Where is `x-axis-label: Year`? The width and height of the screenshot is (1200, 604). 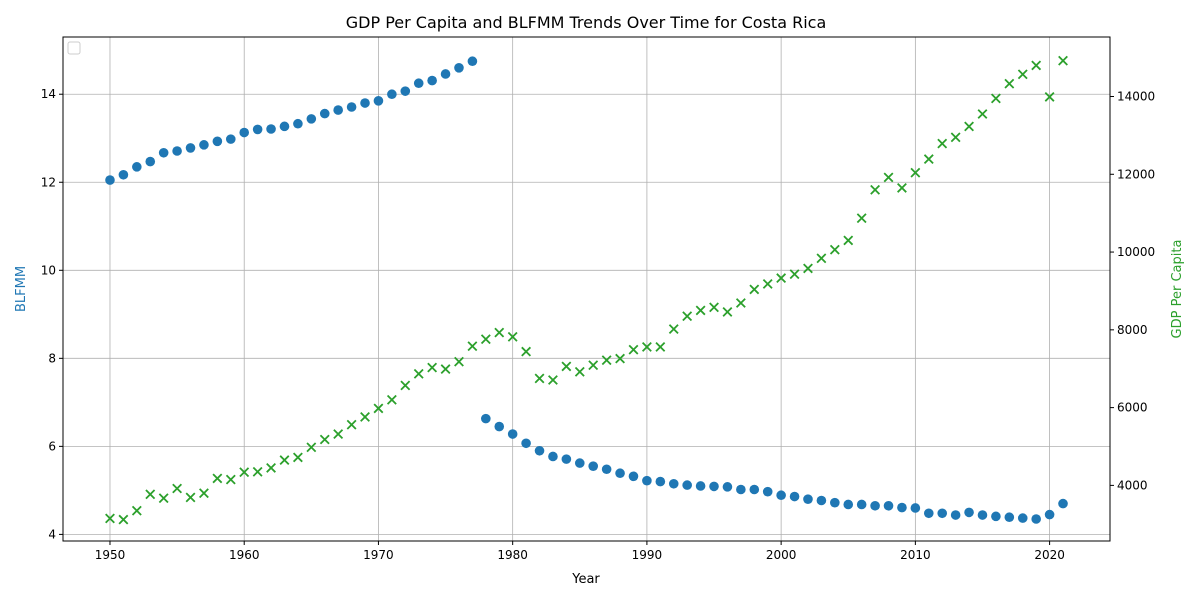 x-axis-label: Year is located at coordinates (585, 579).